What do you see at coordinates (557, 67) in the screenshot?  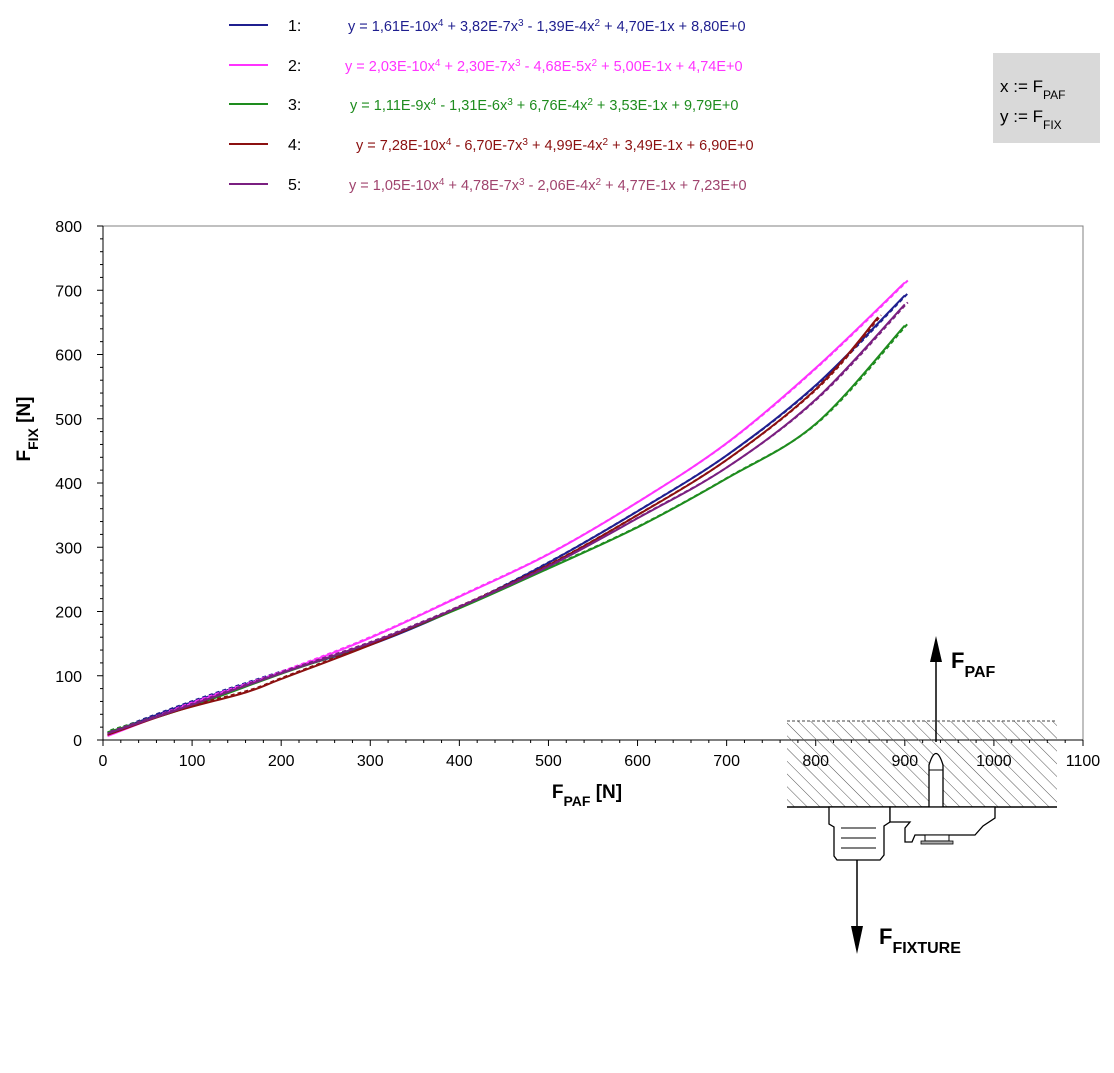 I see `text-segment: - 4,68E-5x` at bounding box center [557, 67].